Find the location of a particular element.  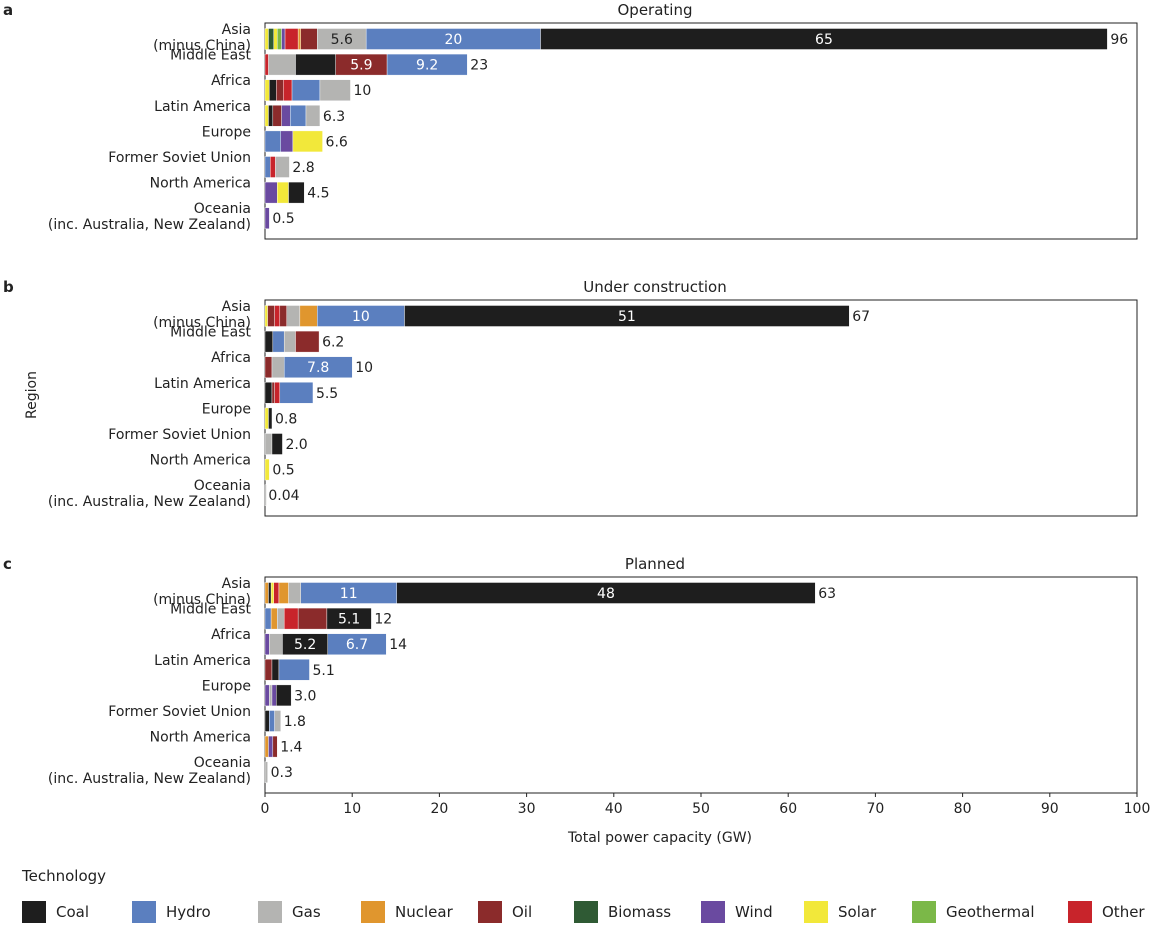

segment-label: 48 is located at coordinates (606, 594).